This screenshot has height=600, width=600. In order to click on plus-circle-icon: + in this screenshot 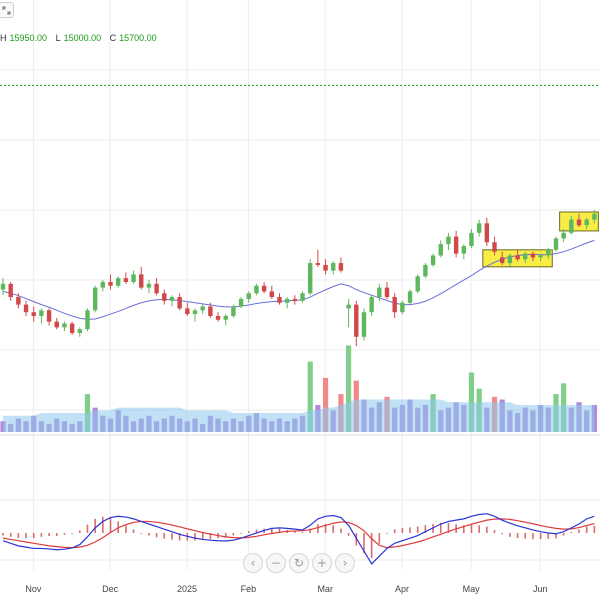, I will do `click(322, 563)`.